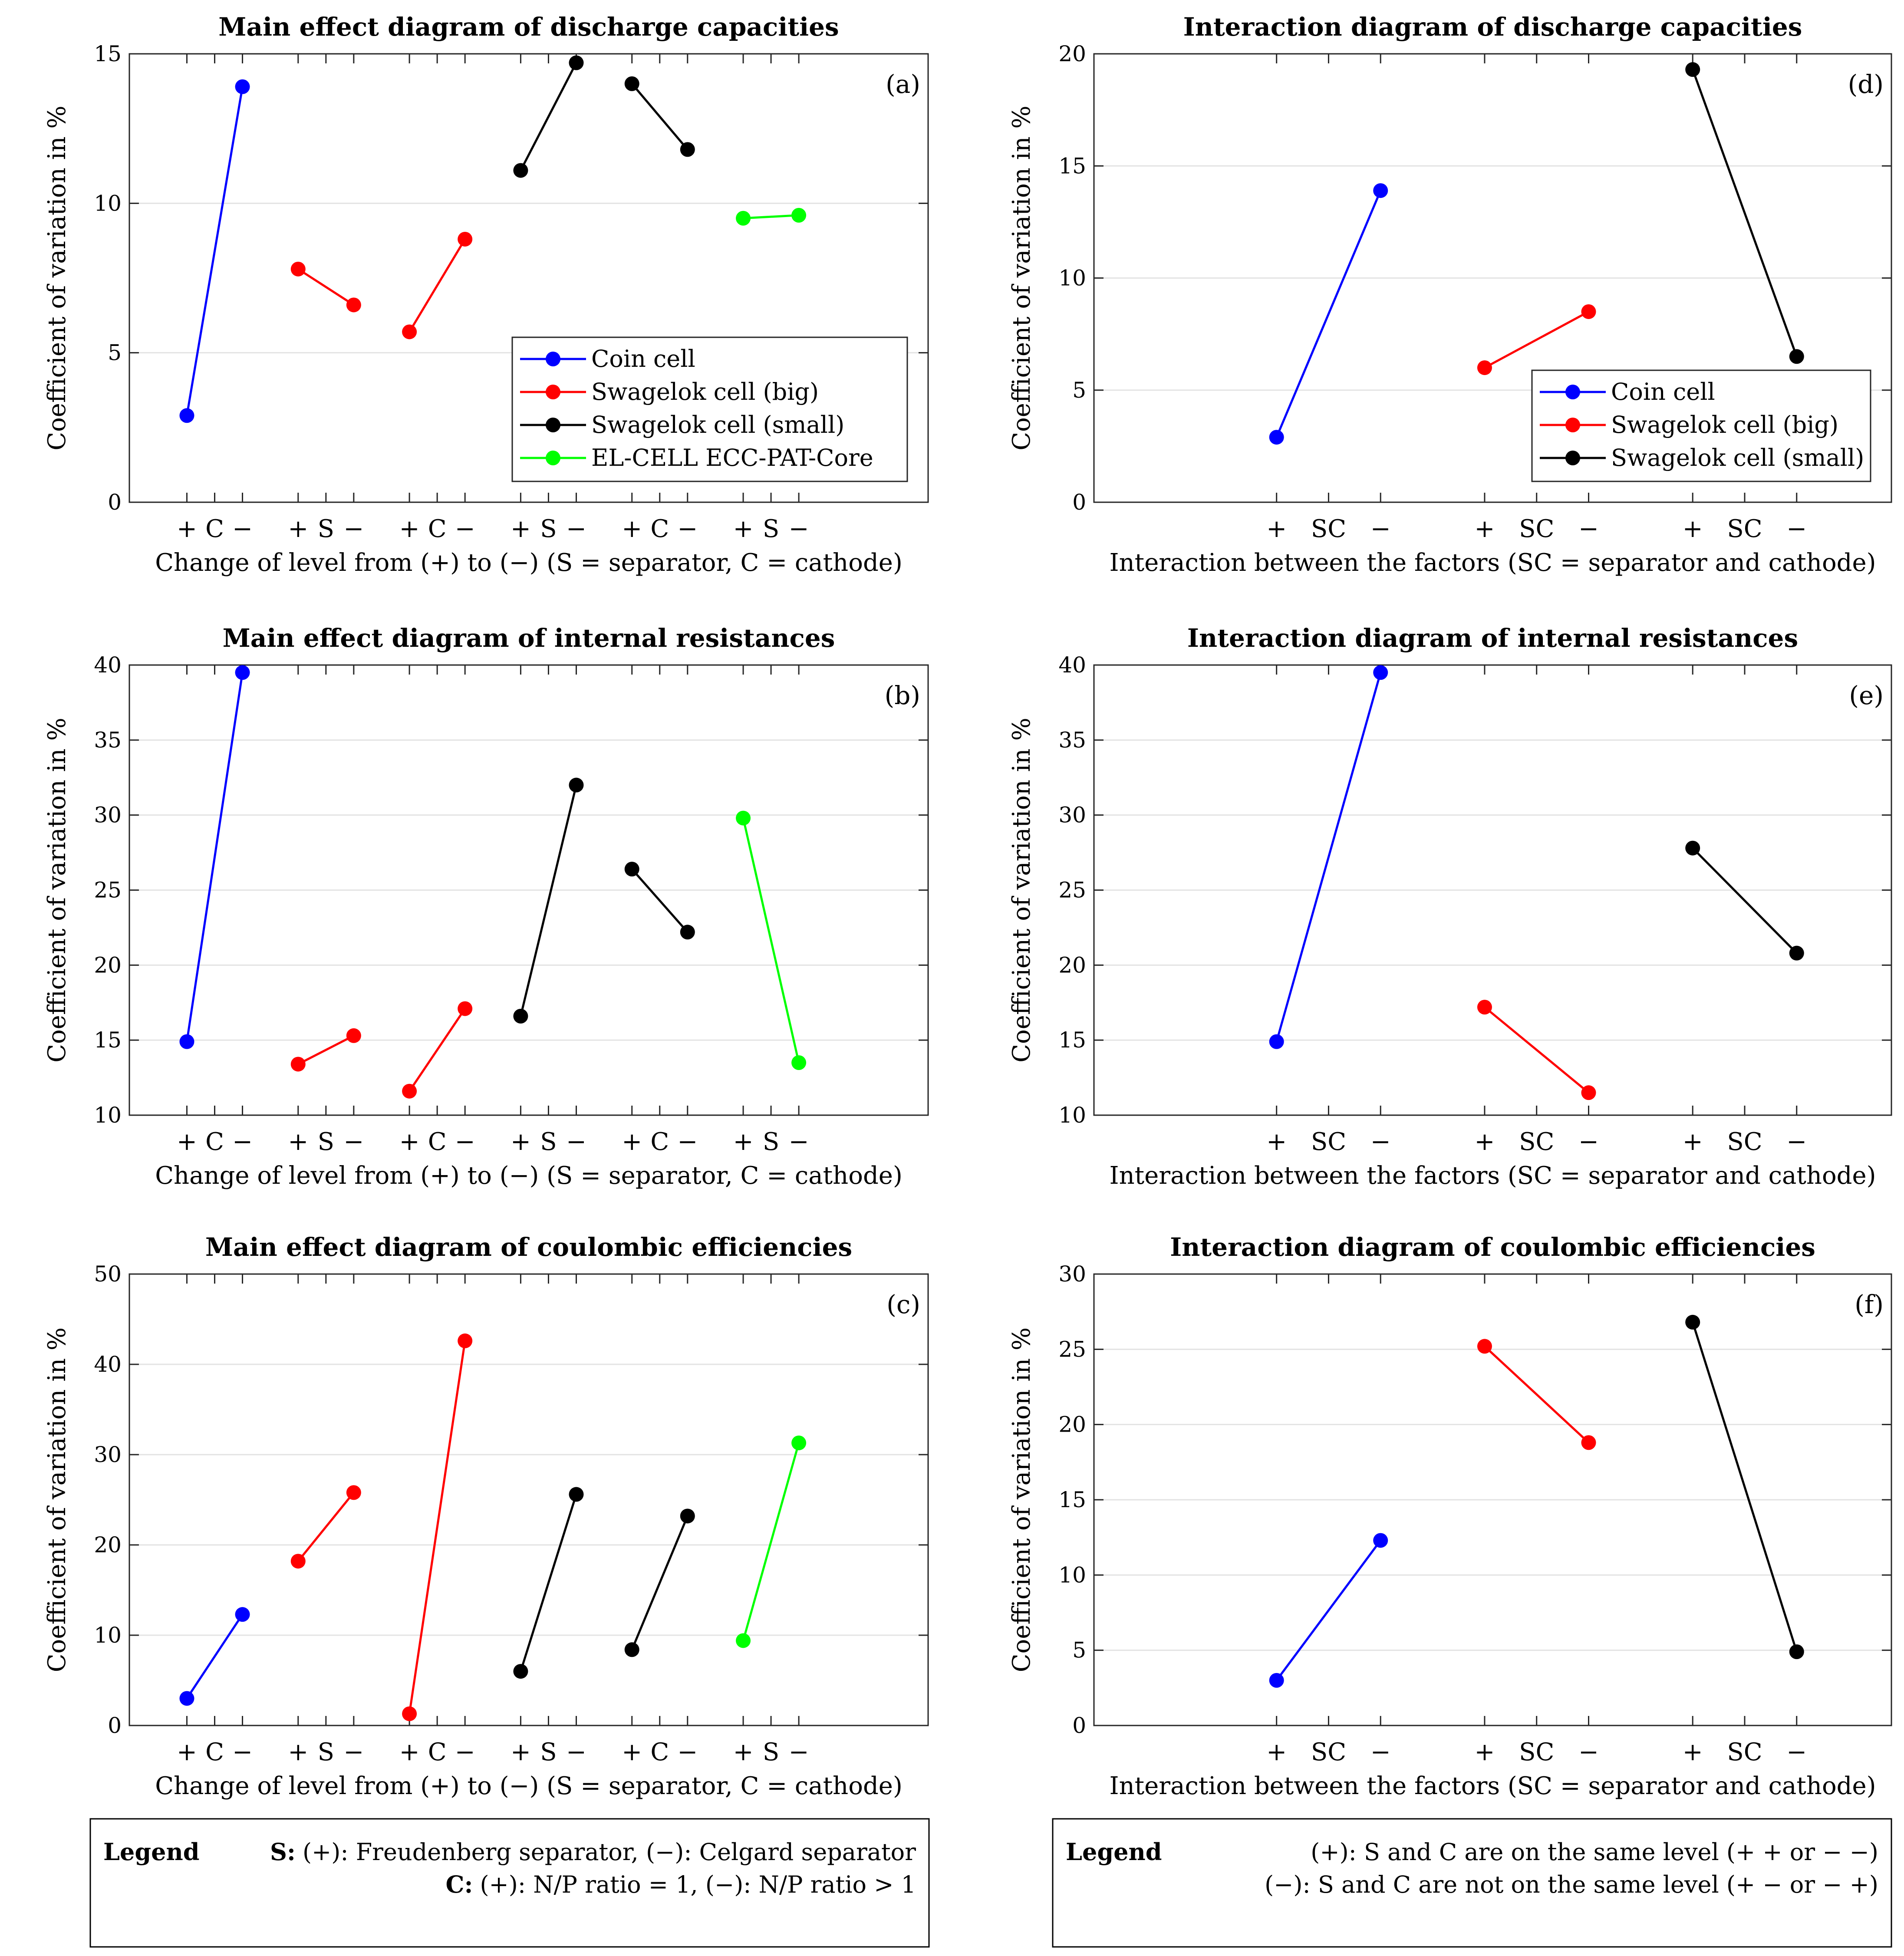 This screenshot has width=1904, height=1956. What do you see at coordinates (799, 1752) in the screenshot?
I see `xtick-label-c-5-minus: −` at bounding box center [799, 1752].